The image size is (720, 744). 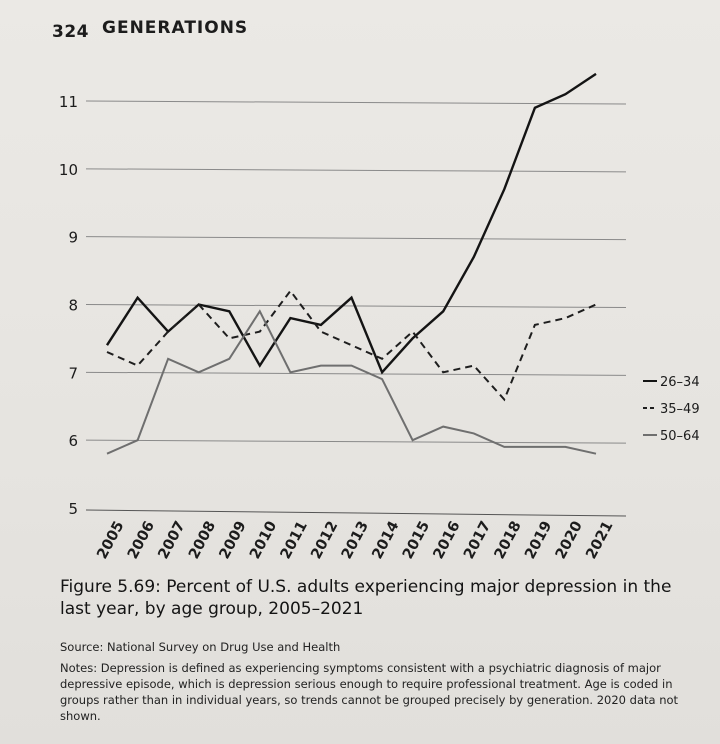 What do you see at coordinates (538, 540) in the screenshot?
I see `x-tick-label: 2019` at bounding box center [538, 540].